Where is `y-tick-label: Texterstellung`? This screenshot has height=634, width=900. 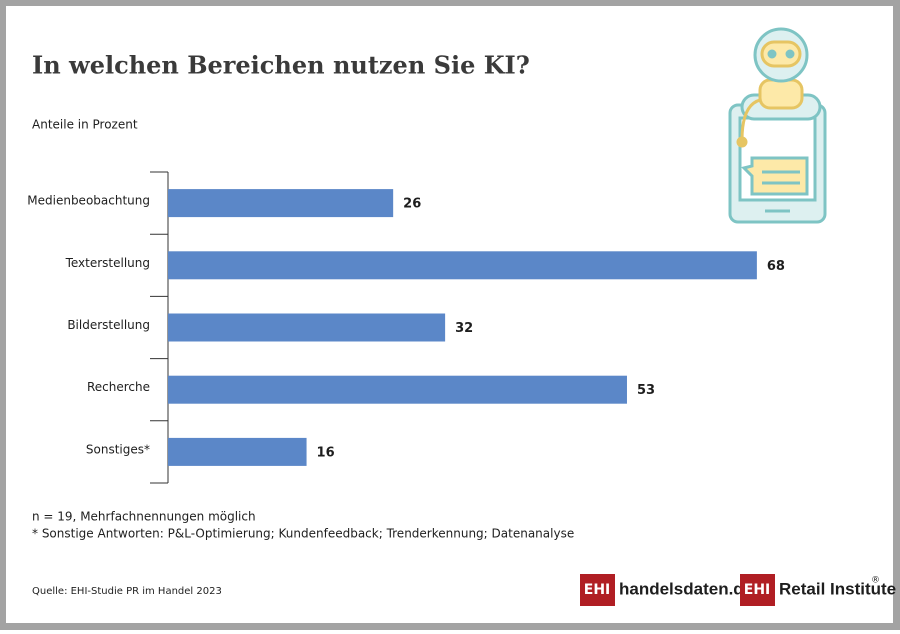 y-tick-label: Texterstellung is located at coordinates (107, 263).